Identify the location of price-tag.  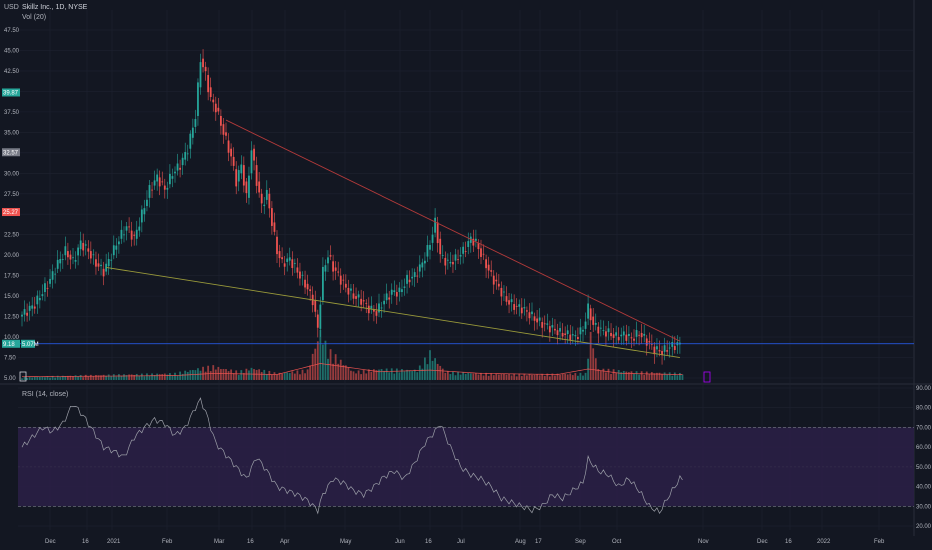
(11, 212).